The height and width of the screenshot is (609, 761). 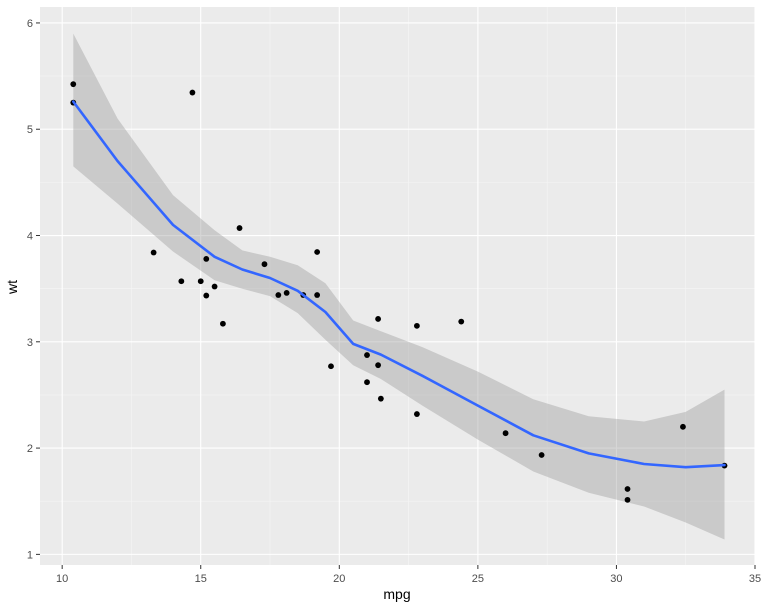 I want to click on x-tick-label: 15, so click(x=201, y=579).